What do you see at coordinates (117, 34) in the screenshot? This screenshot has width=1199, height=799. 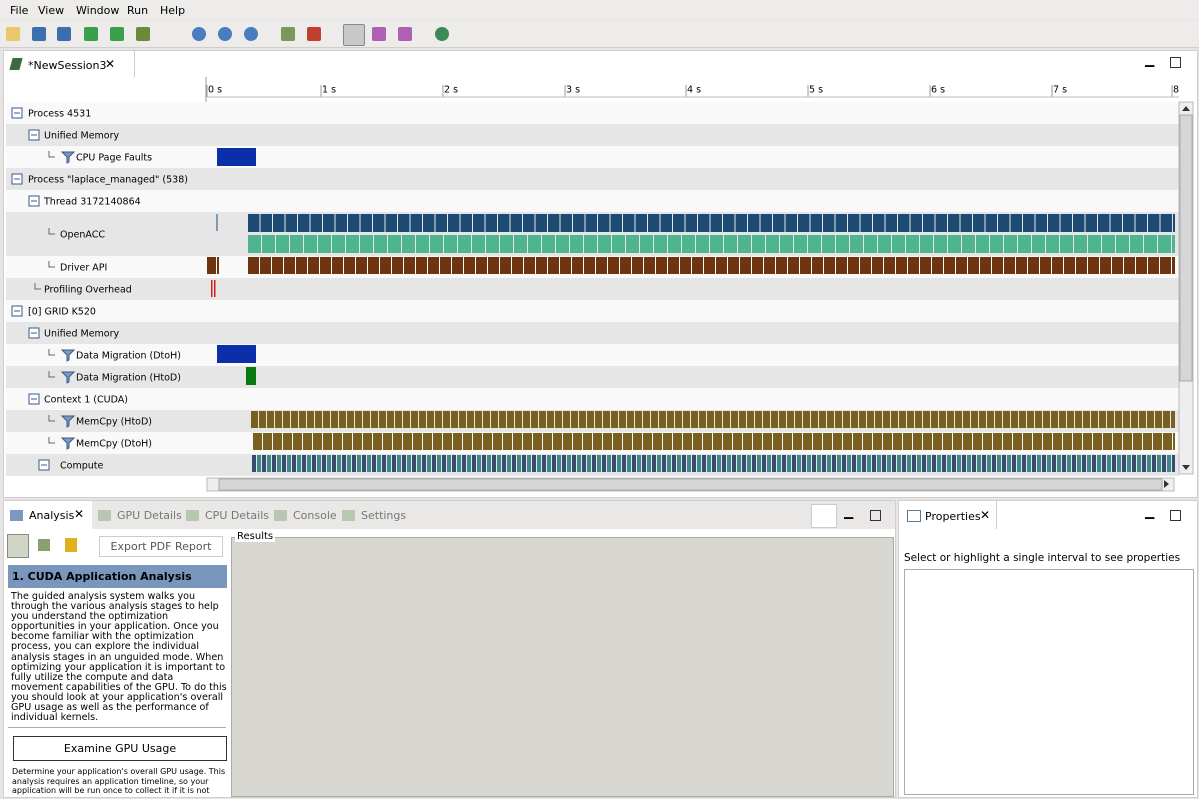 I see `run-icon` at bounding box center [117, 34].